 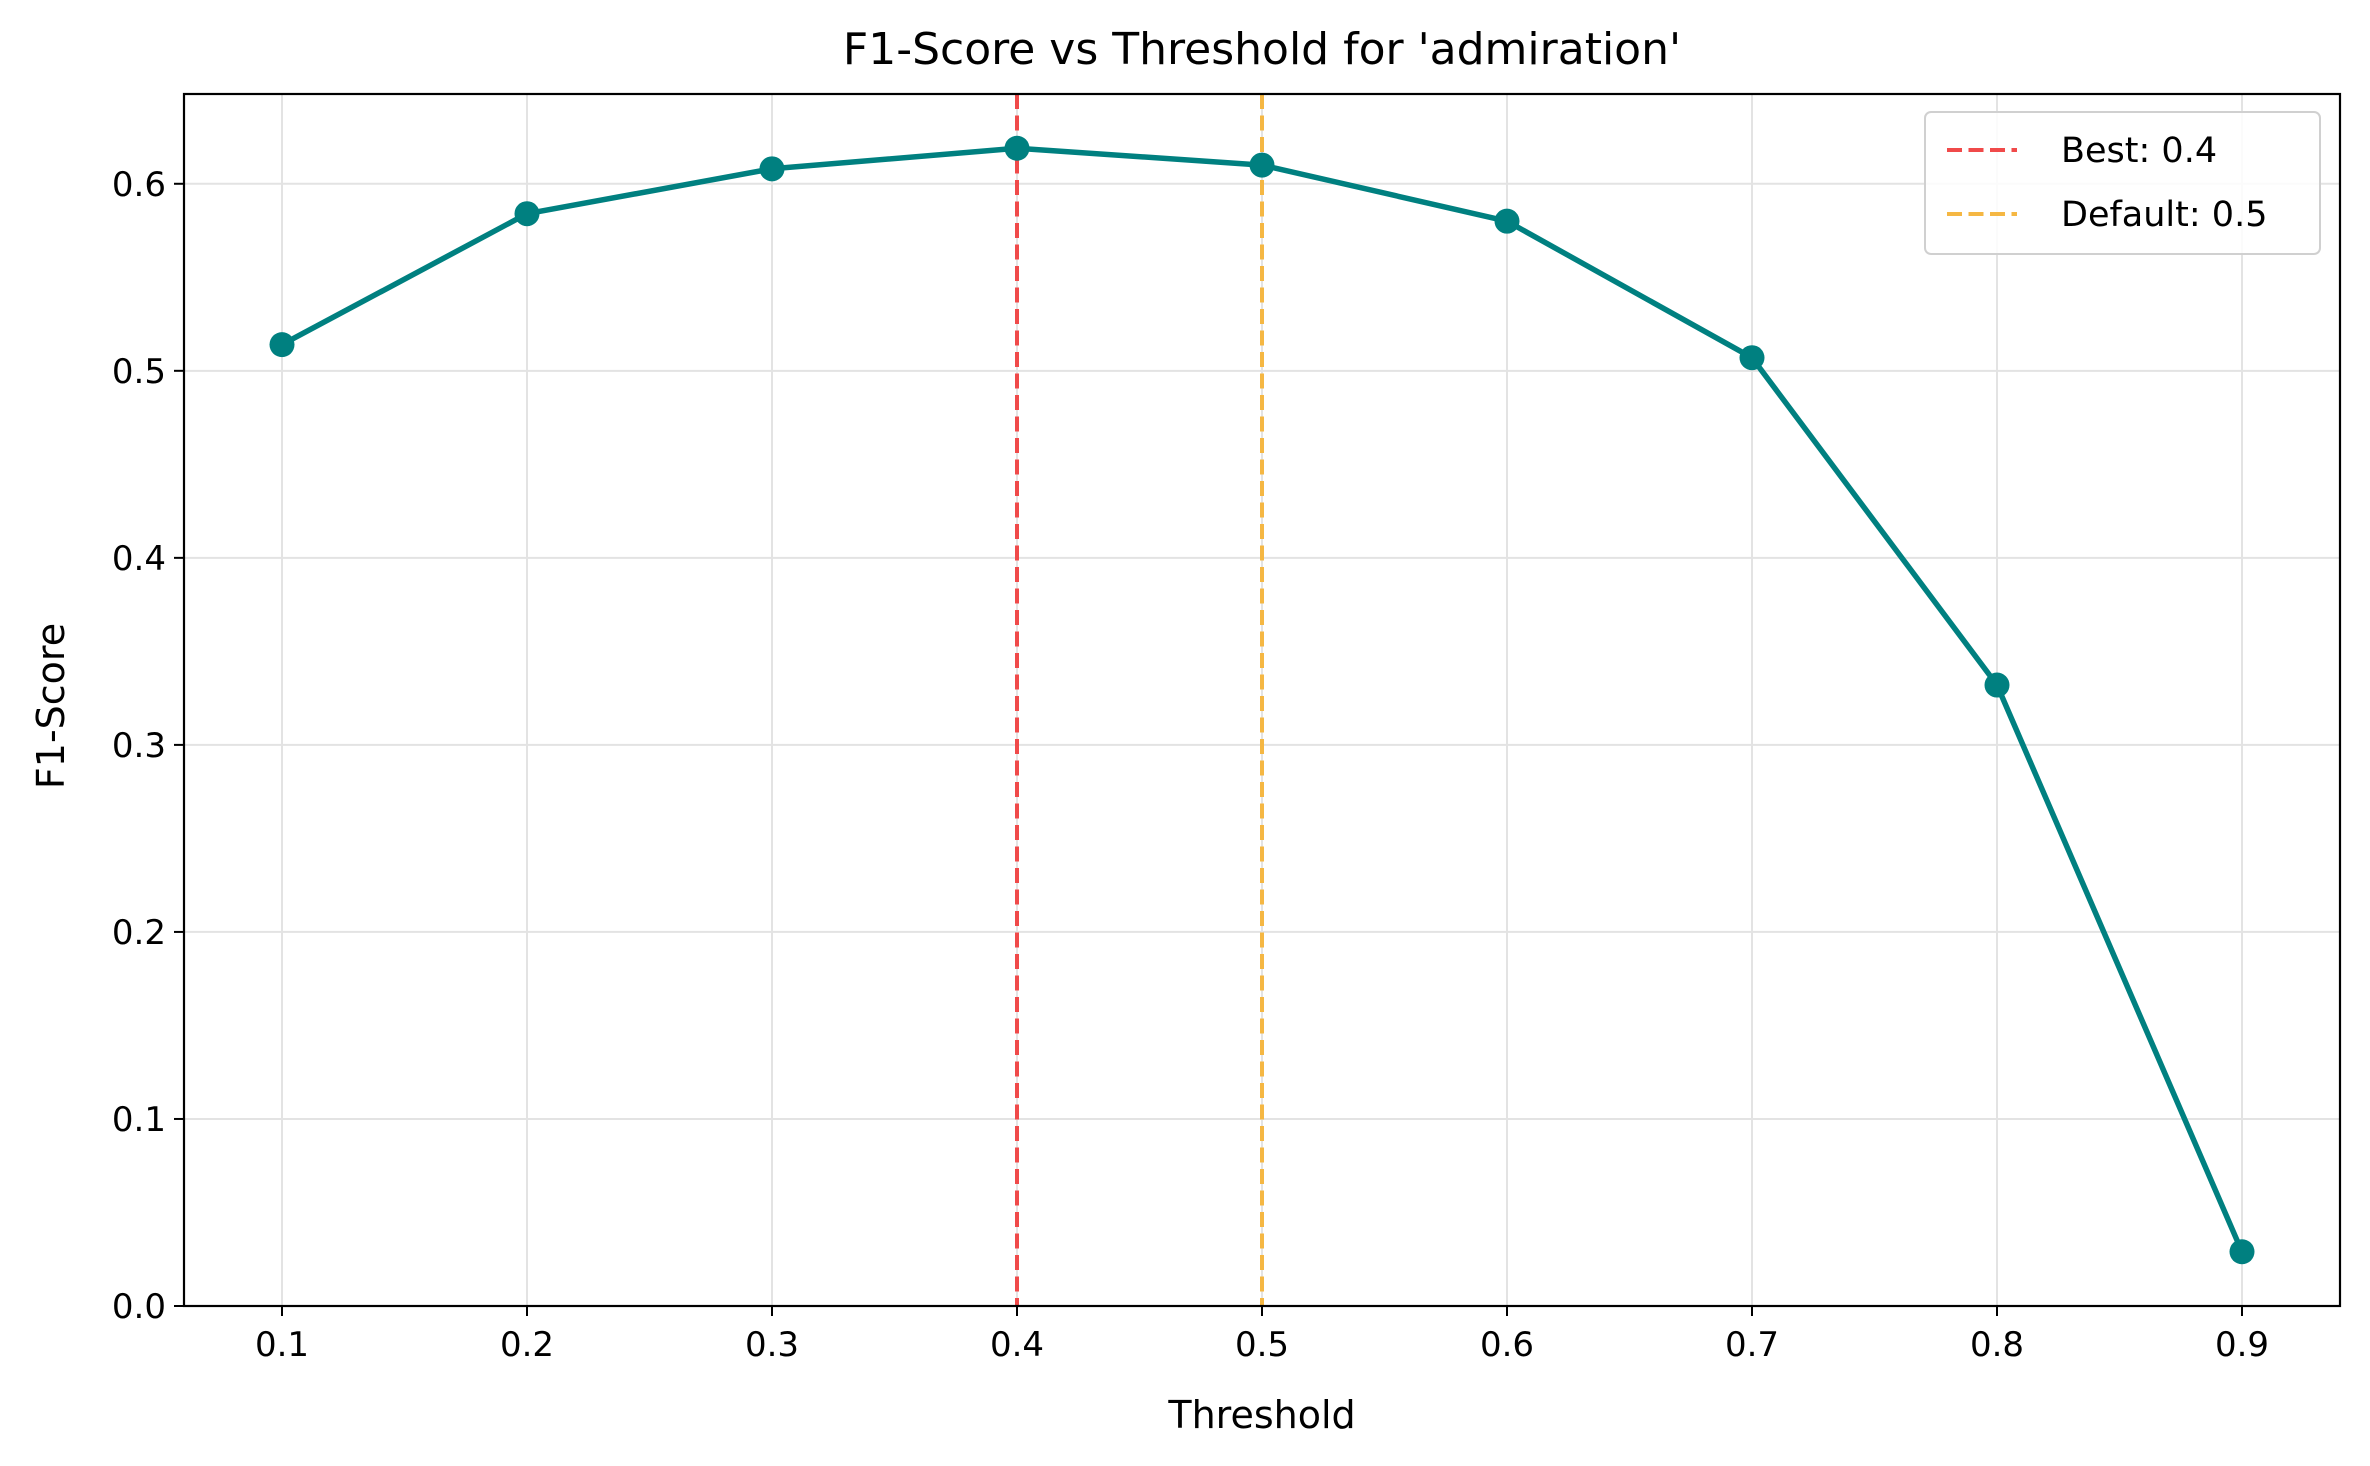 I want to click on x-tick-label: 0.7, so click(x=1752, y=1345).